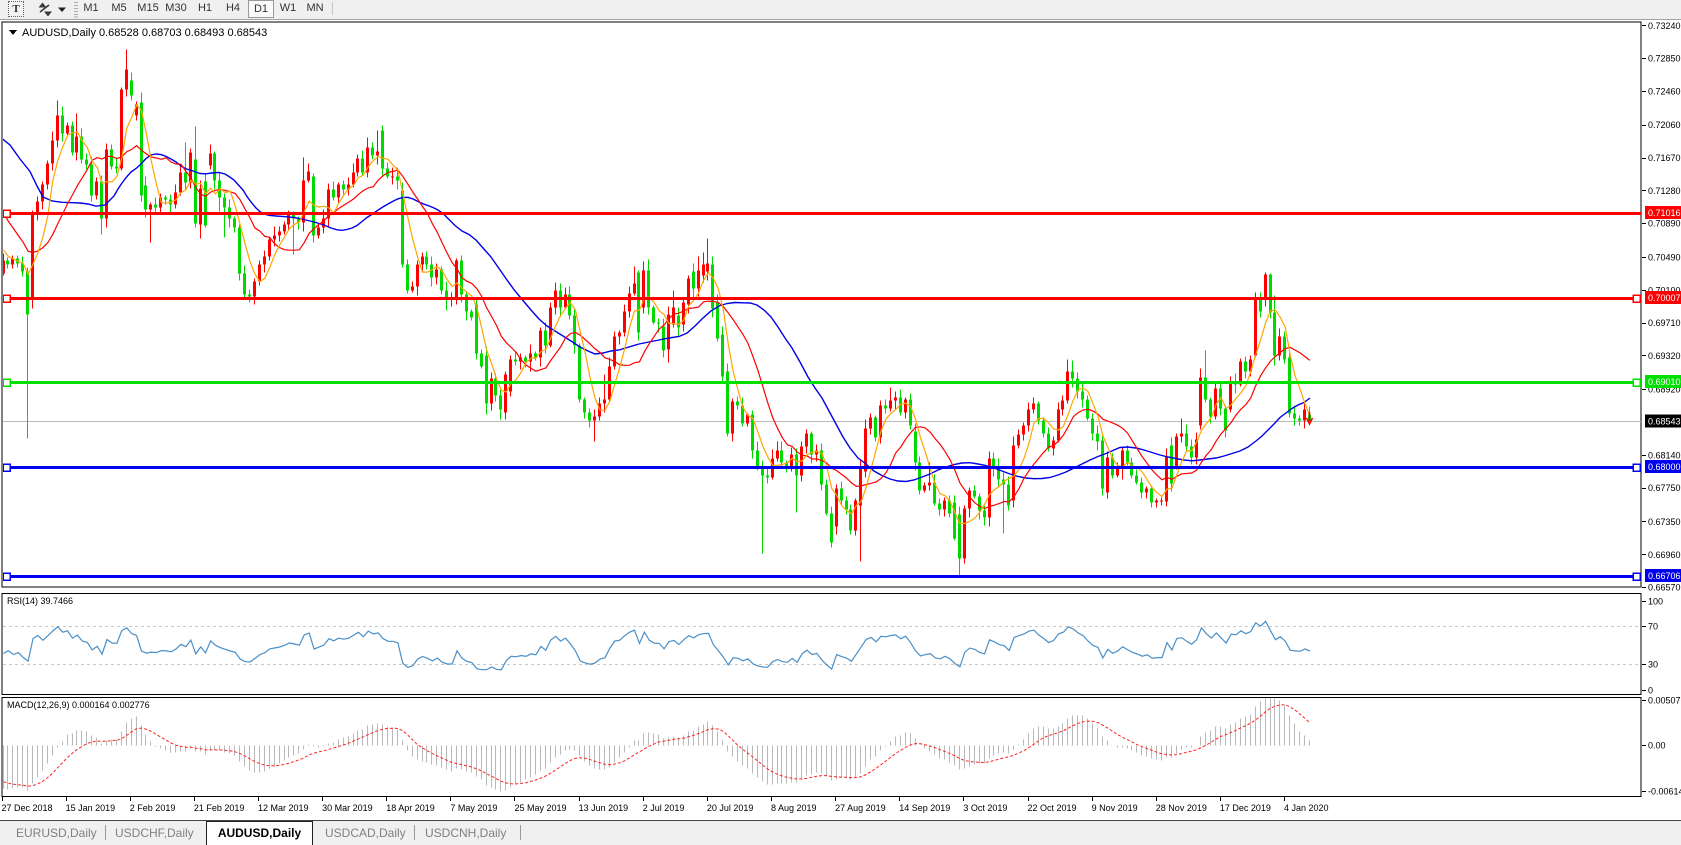 The image size is (1681, 845). I want to click on svg-text: 4 Jan 2020, so click(1306, 808).